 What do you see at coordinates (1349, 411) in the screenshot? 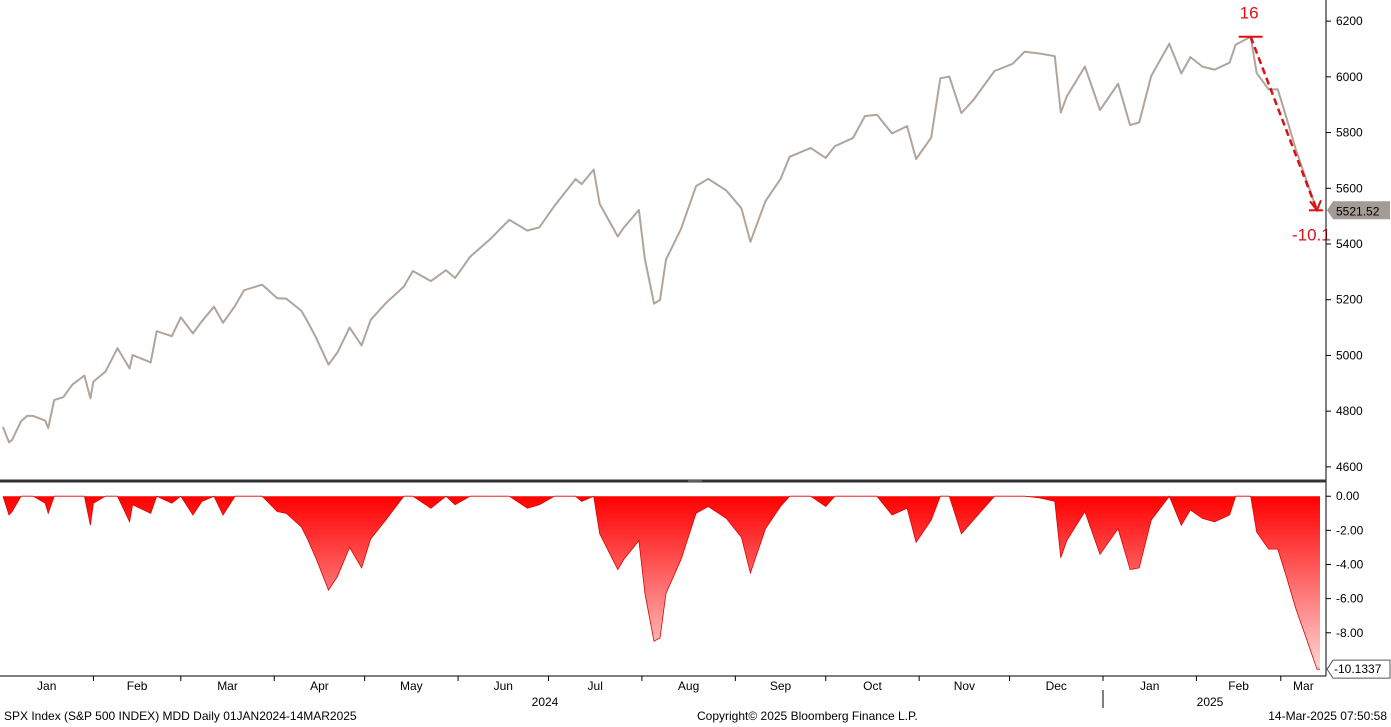
I see `price-y-tick-label: 4800` at bounding box center [1349, 411].